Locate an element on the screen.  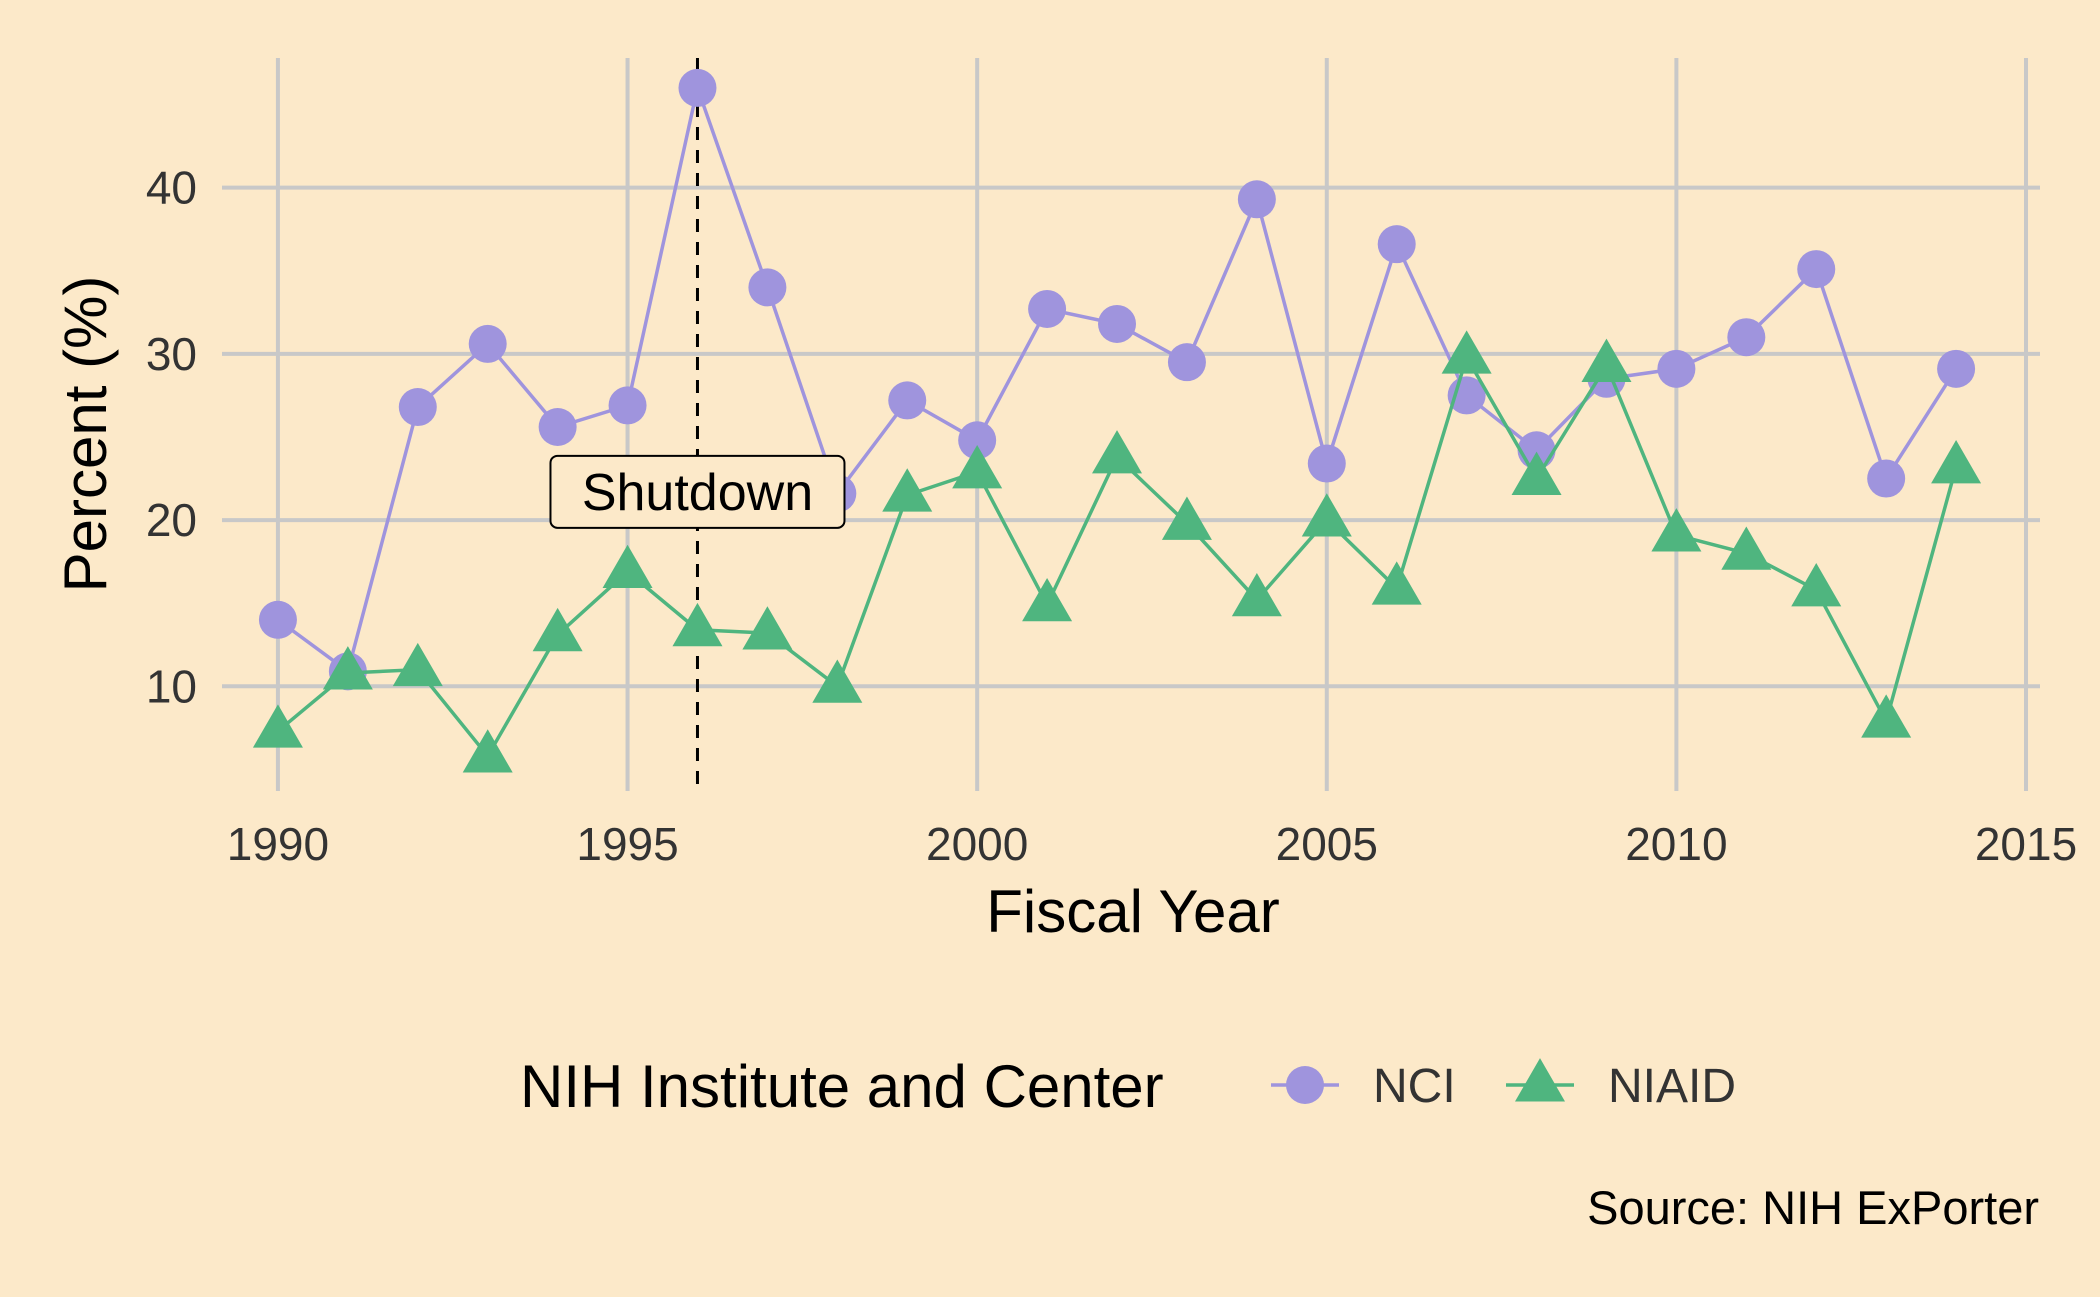
y-tick-label-40: 40 is located at coordinates (171, 188).